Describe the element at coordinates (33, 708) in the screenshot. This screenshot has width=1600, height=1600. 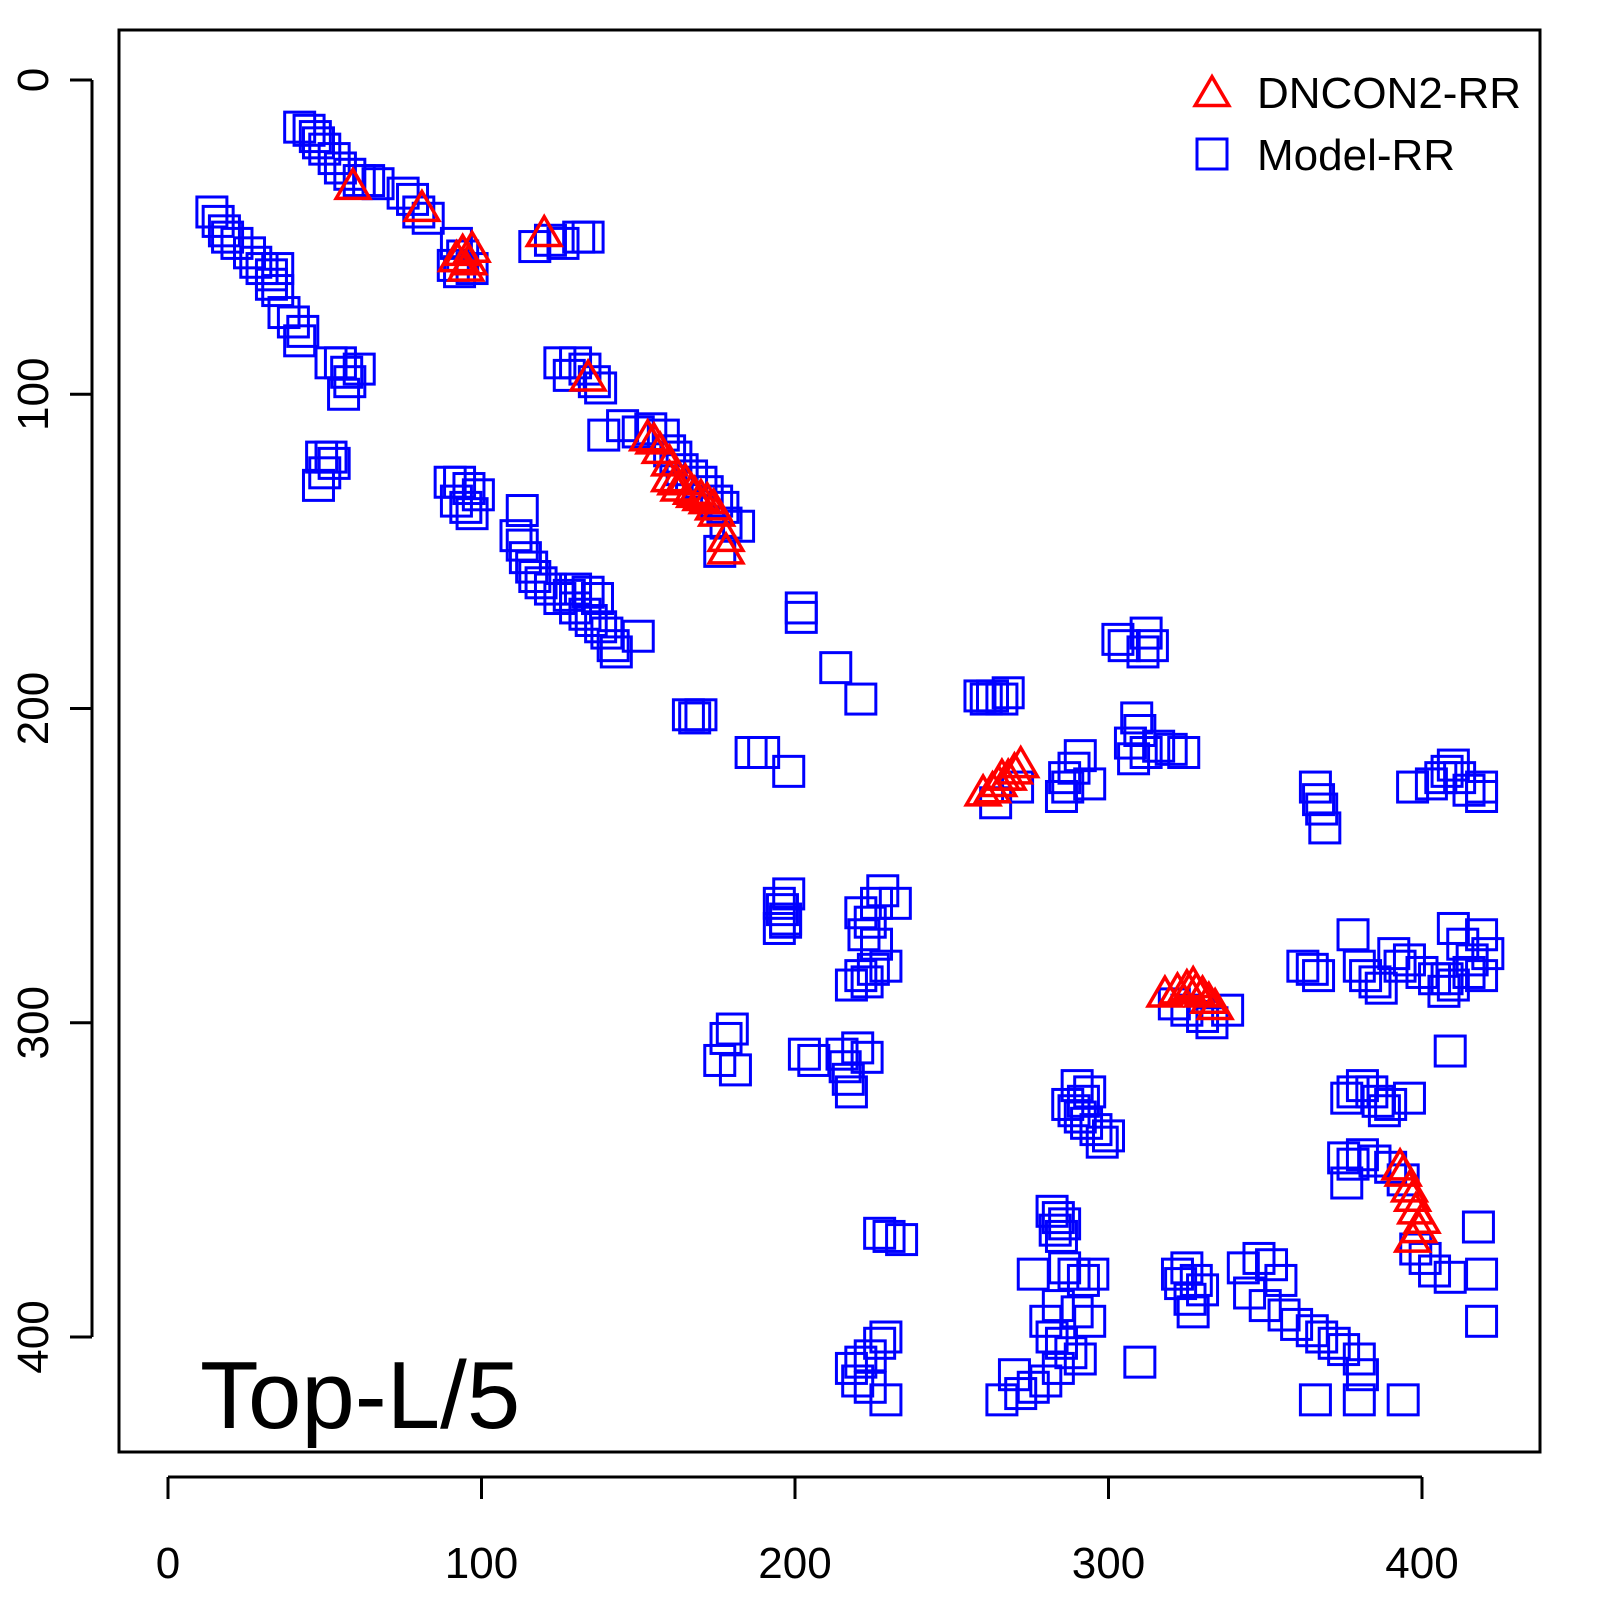
I see `y-tick-label: 200` at that location.